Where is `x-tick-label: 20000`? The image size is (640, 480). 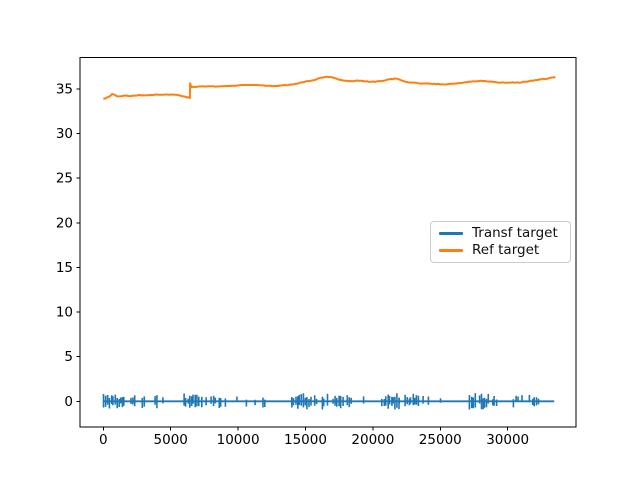 x-tick-label: 20000 is located at coordinates (372, 440).